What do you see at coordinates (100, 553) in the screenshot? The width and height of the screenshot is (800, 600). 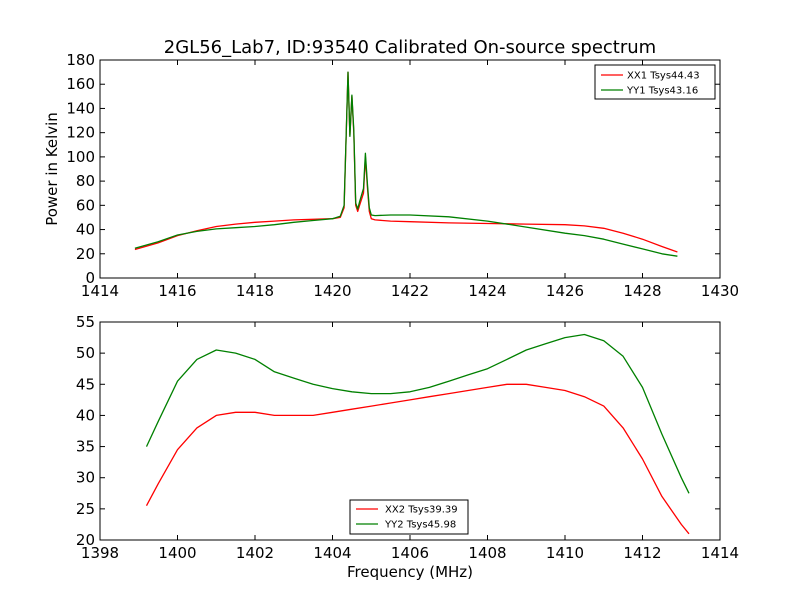 I see `bottom-x-tick-label: 1398` at bounding box center [100, 553].